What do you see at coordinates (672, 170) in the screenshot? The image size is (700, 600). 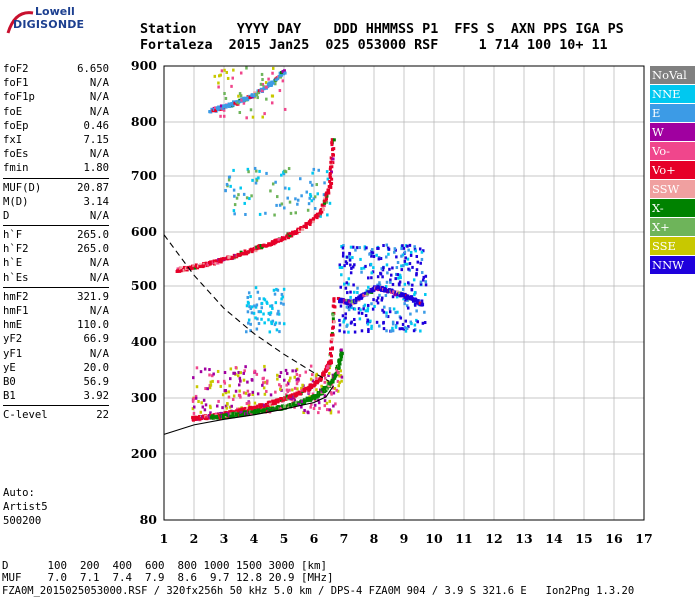 I see `polarization-legend: NoVal NNE E W Vo- Vo+ SSW X- X+ SSE NNW` at bounding box center [672, 170].